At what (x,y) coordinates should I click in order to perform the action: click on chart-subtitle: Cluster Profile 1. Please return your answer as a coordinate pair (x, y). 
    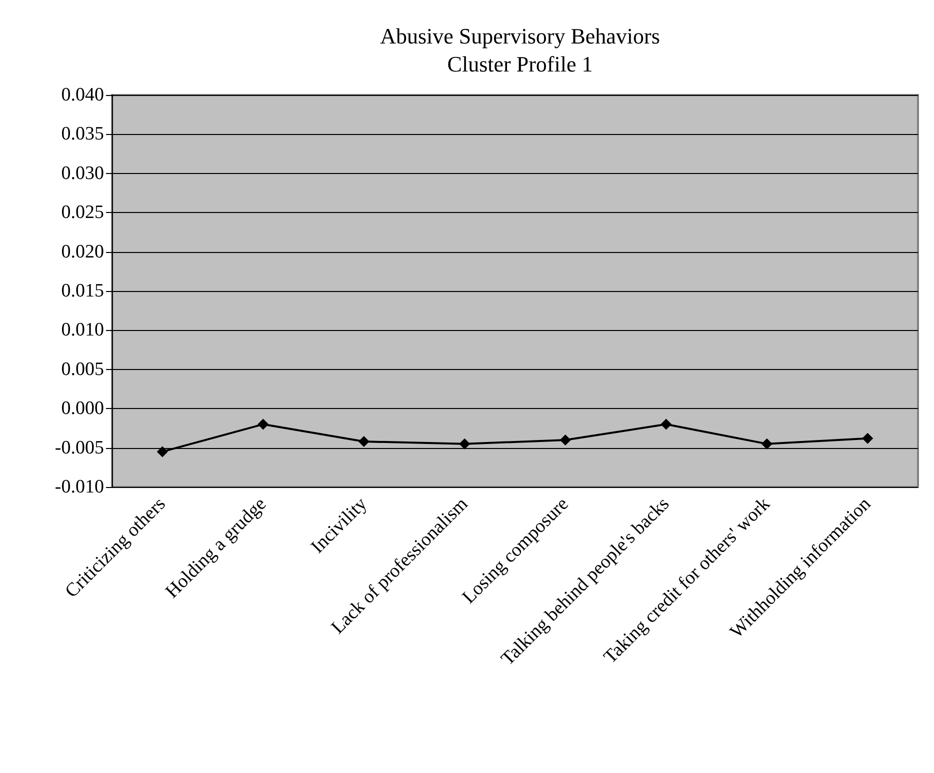
    Looking at the image, I should click on (520, 64).